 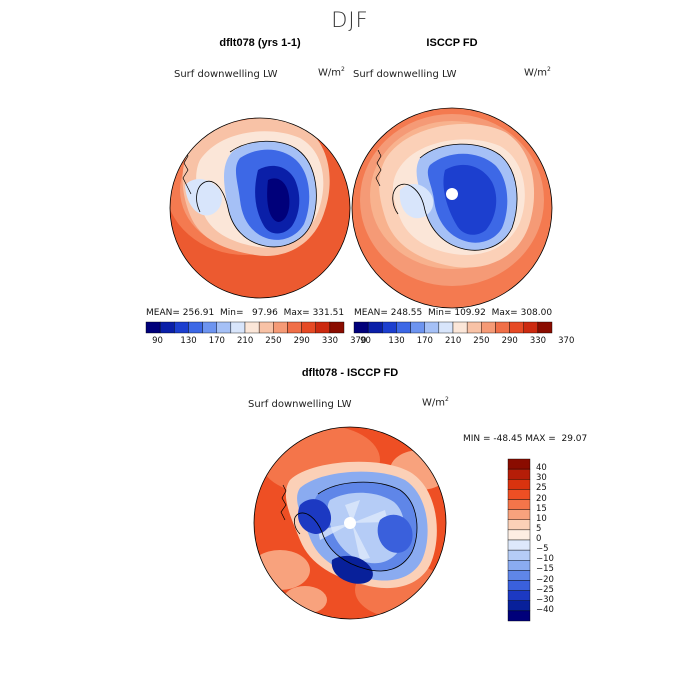 I want to click on diff-tick-5: 10, so click(x=541, y=518).